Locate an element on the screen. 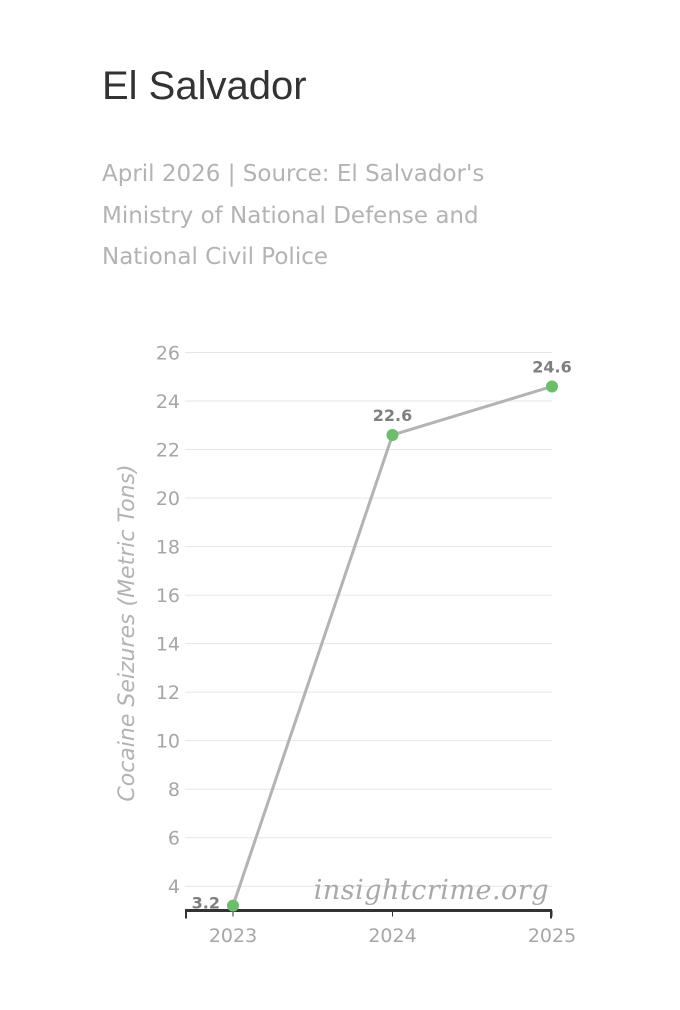 The width and height of the screenshot is (680, 1010). x-axis-ticks: 2023 2024 2025 is located at coordinates (392, 928).